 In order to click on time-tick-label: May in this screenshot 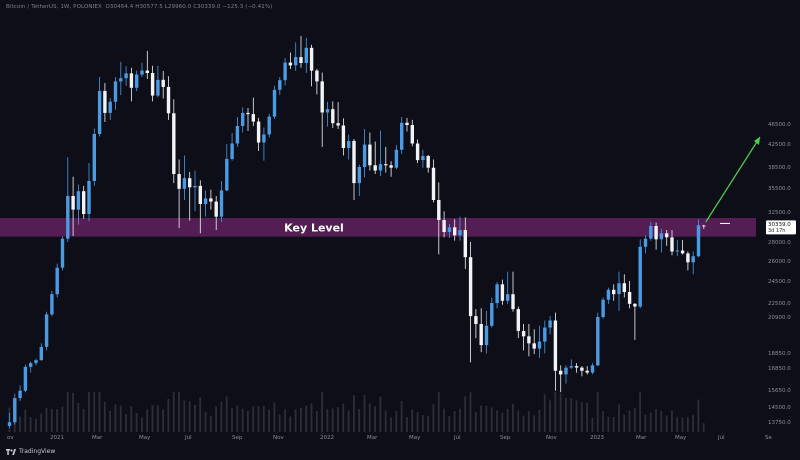, I will do `click(415, 438)`.